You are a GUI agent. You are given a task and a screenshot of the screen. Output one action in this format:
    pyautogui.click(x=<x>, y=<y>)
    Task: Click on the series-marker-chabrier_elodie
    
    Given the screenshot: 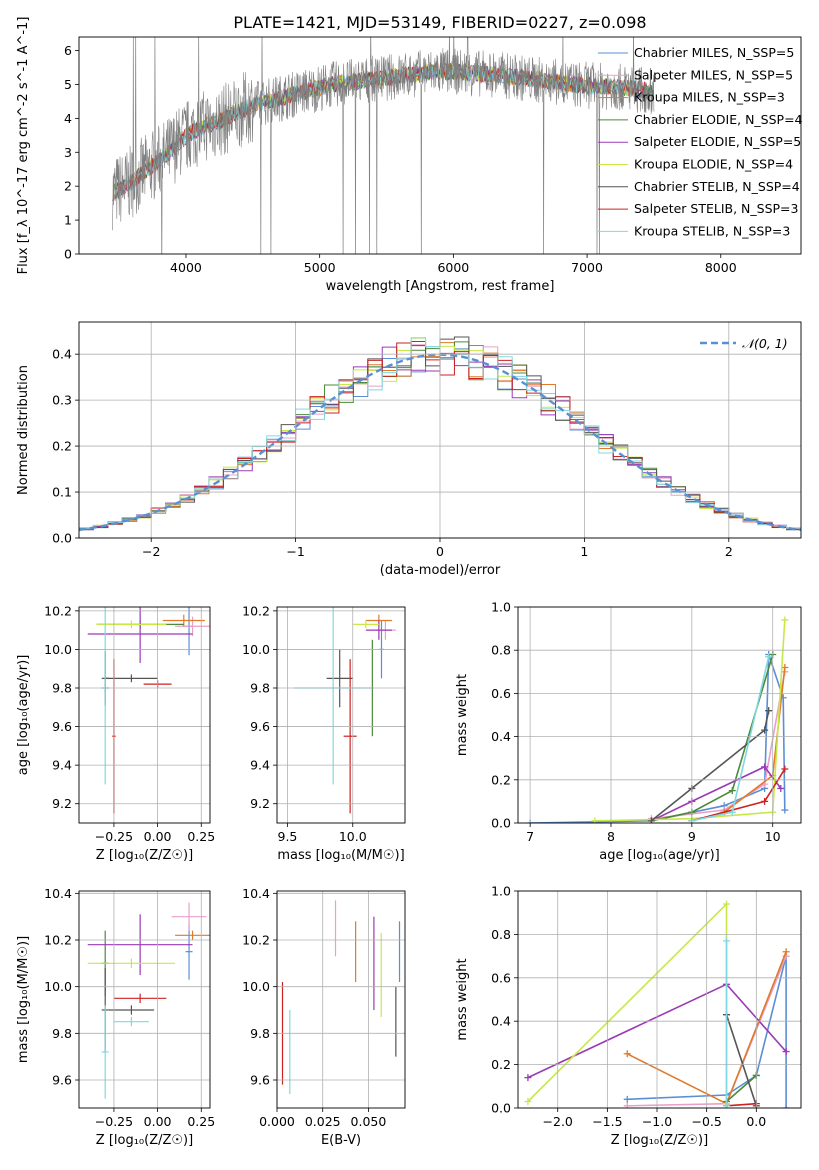 What is the action you would take?
    pyautogui.click(x=732, y=791)
    